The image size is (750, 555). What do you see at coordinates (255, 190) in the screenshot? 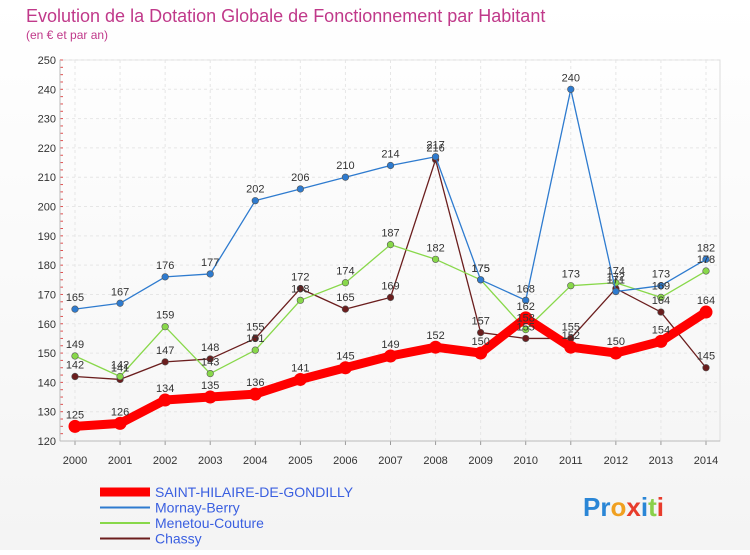
I see `data-label: 202` at bounding box center [255, 190].